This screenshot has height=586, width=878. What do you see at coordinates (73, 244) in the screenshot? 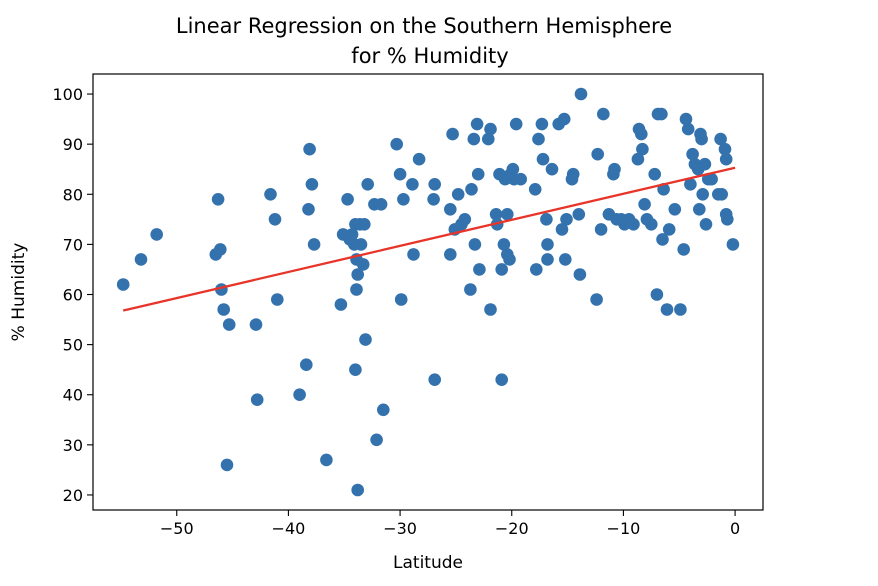
I see `y-tick-label: 70` at bounding box center [73, 244].